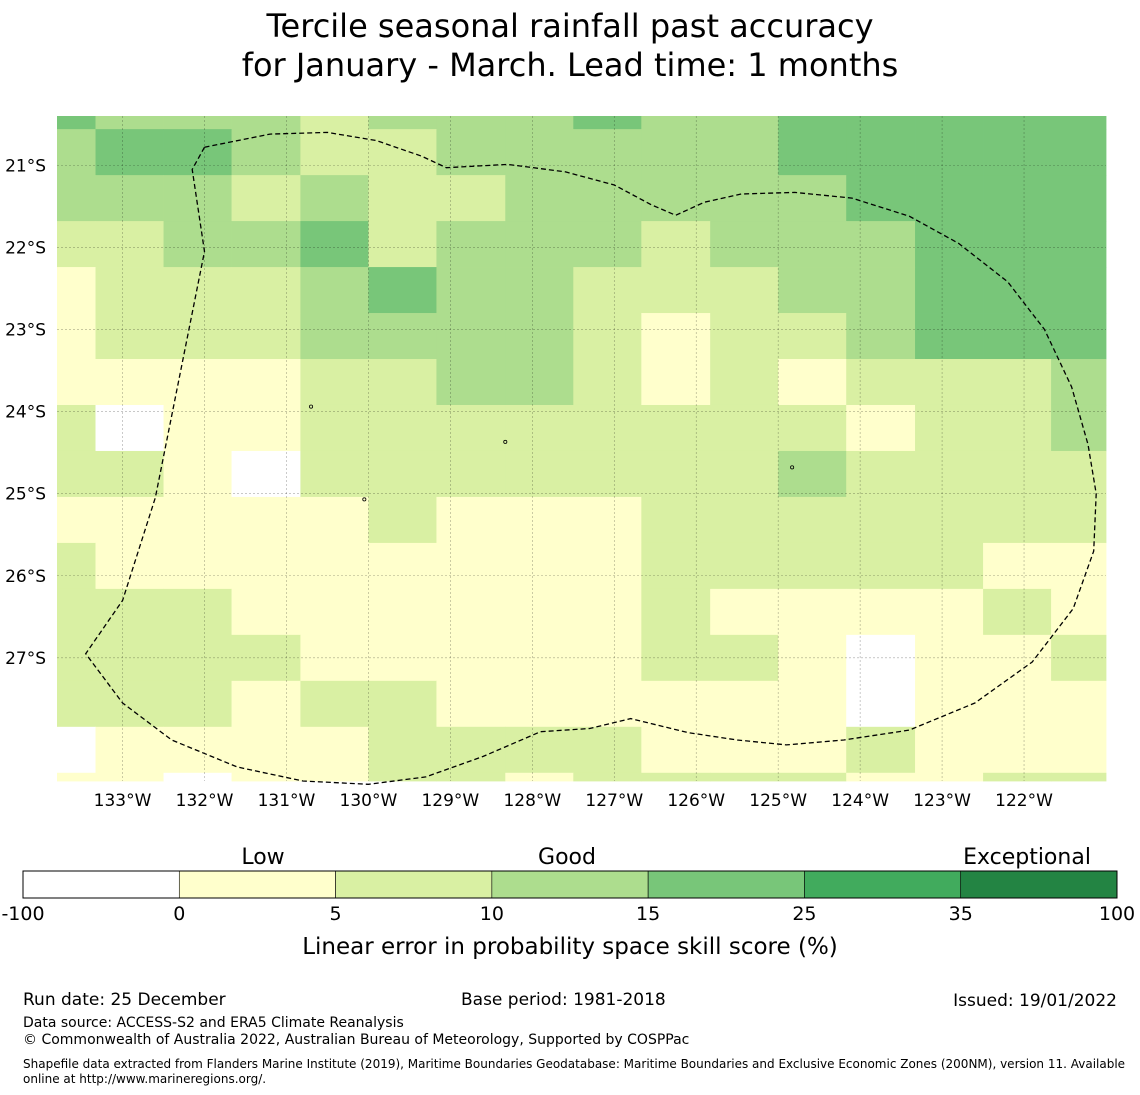 The width and height of the screenshot is (1140, 1095). I want to click on colorbar-category-label: Exceptional, so click(1027, 857).